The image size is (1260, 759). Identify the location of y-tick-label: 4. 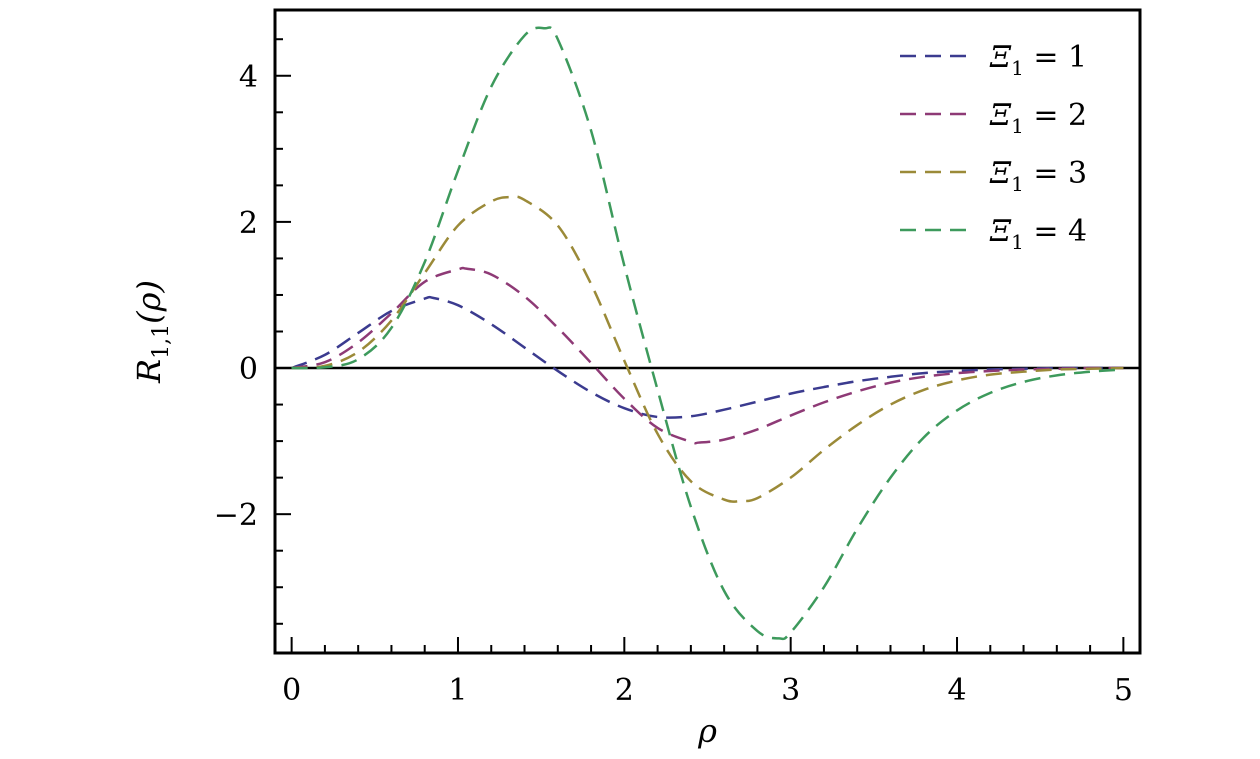
(248, 77).